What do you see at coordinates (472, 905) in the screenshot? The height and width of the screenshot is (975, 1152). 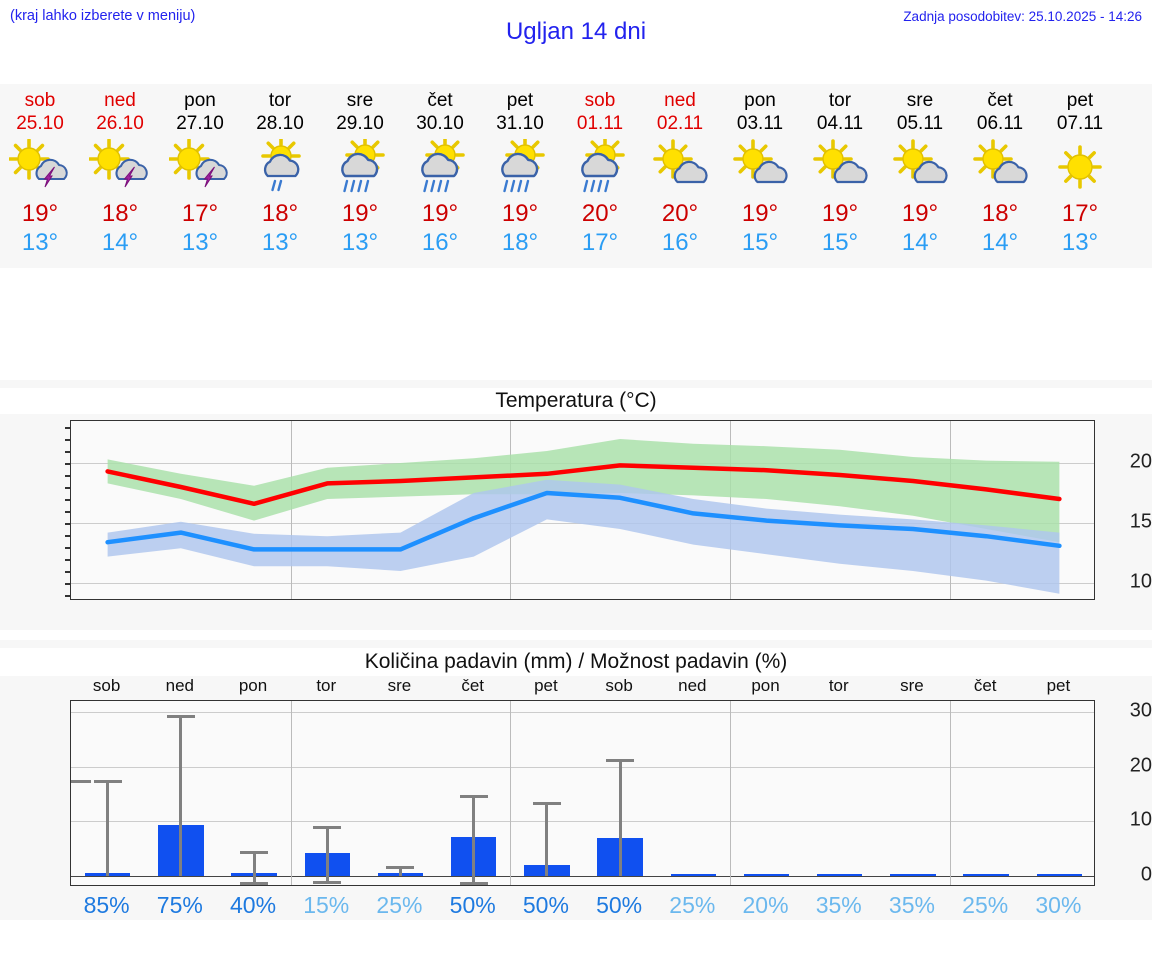 I see `precipitation-probability: 50%` at bounding box center [472, 905].